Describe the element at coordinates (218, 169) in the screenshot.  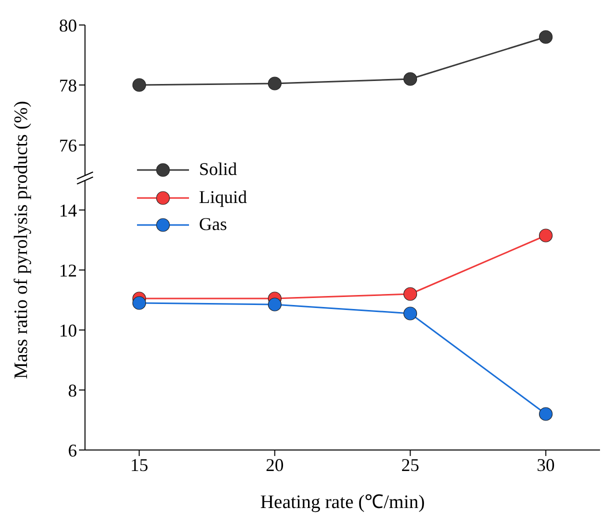
I see `legend-label: Solid` at that location.